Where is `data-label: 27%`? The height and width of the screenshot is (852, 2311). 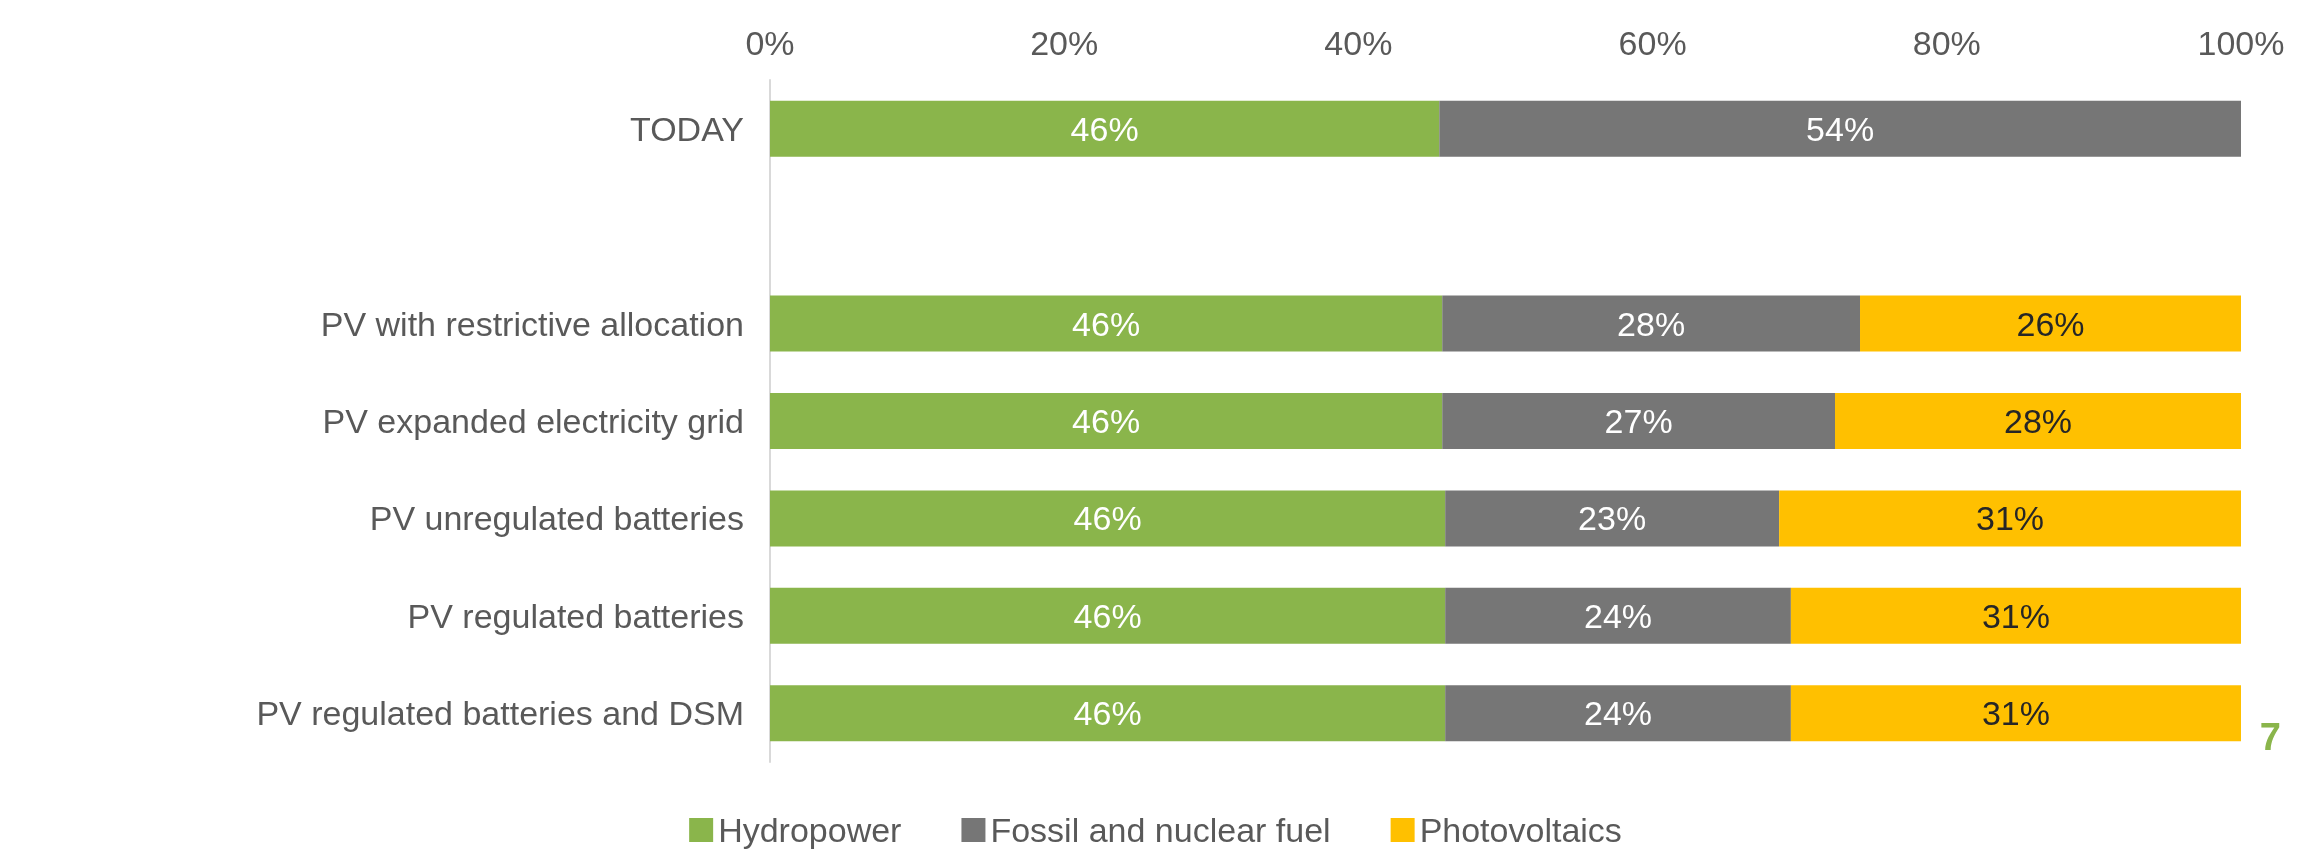
data-label: 27% is located at coordinates (1638, 421).